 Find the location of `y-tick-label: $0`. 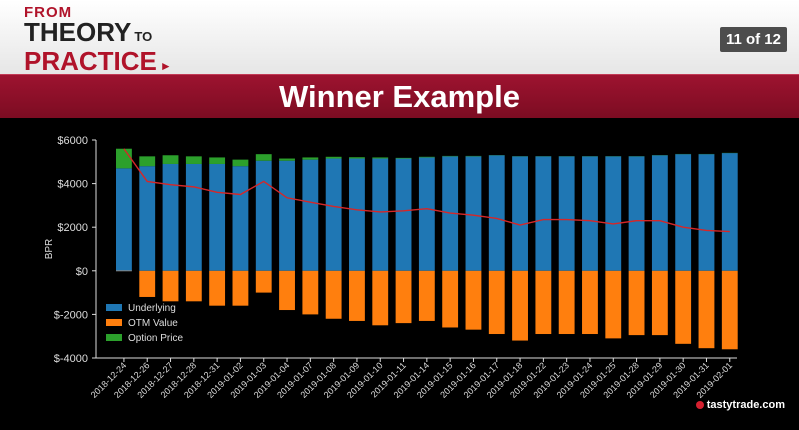

y-tick-label: $0 is located at coordinates (82, 272).